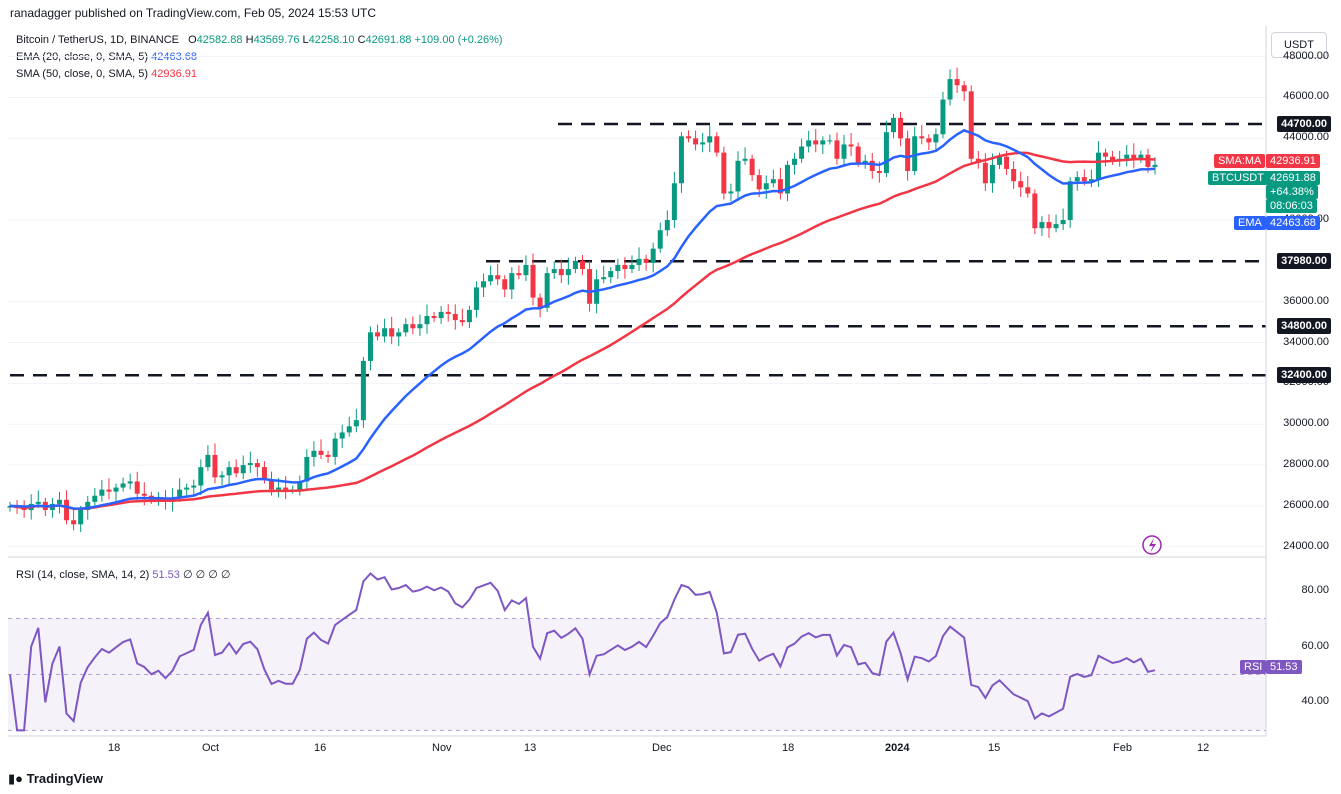 This screenshot has width=1341, height=794. Describe the element at coordinates (64, 778) in the screenshot. I see `tradingview-brand: TradingView` at that location.